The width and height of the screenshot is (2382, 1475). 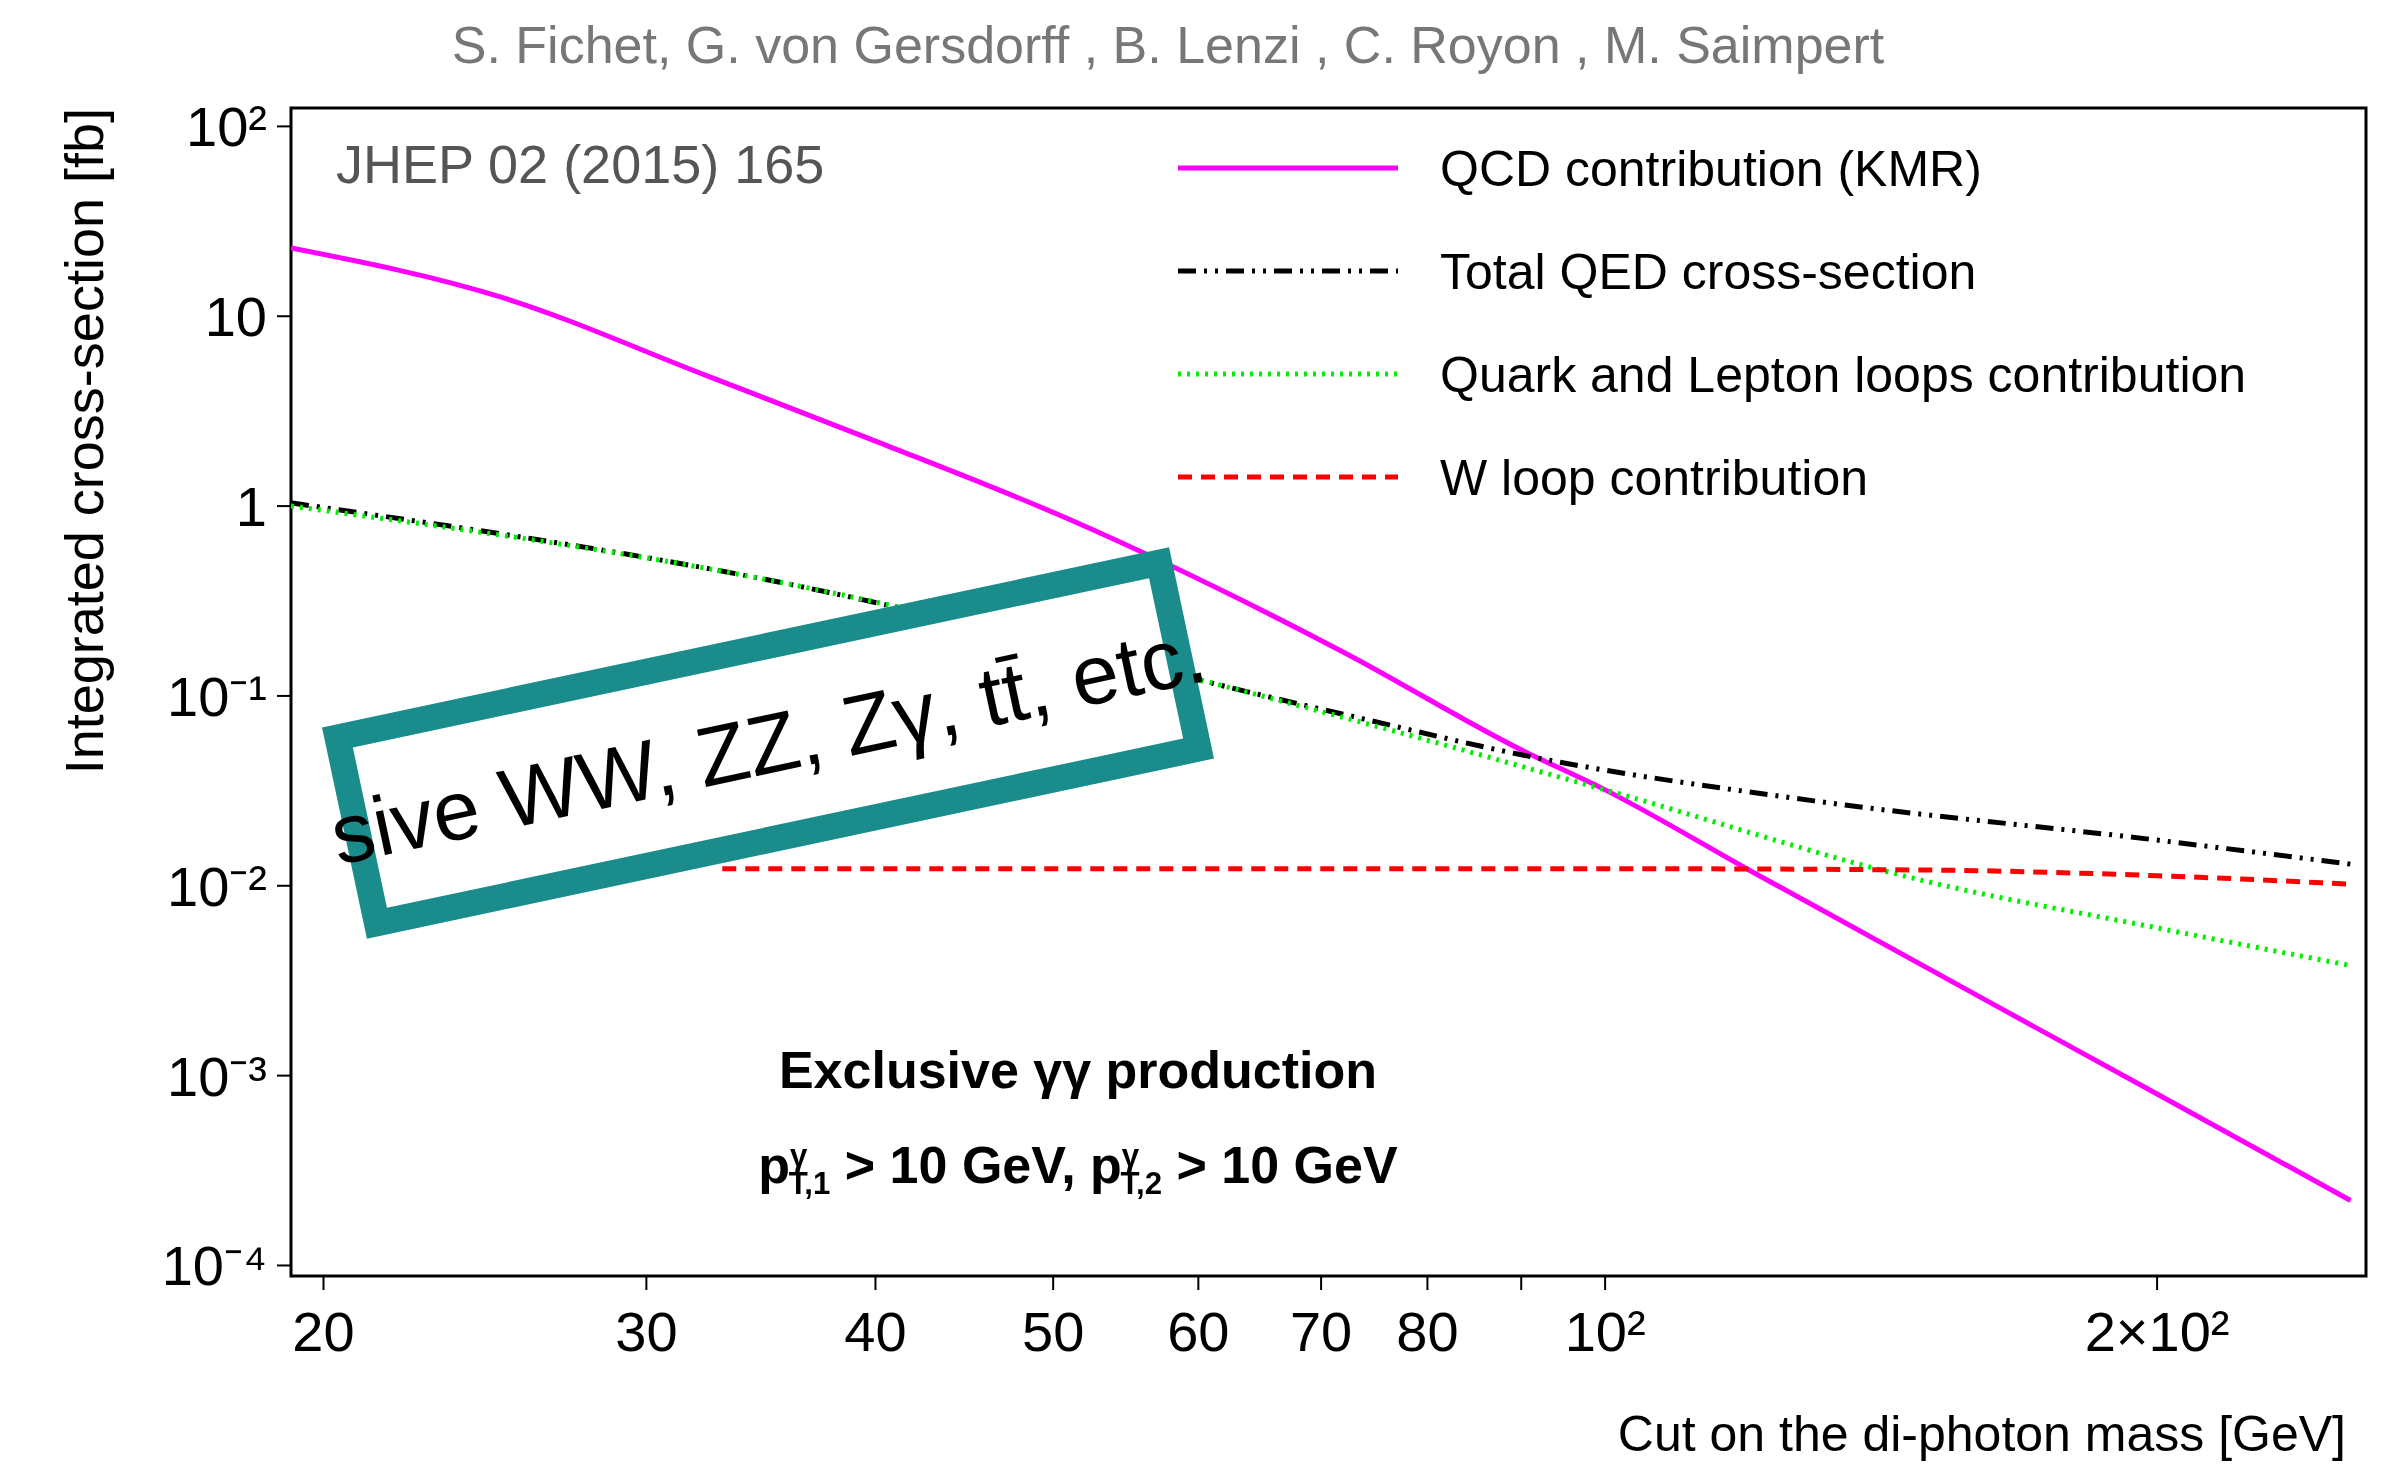 I want to click on y-tick-label: 10, so click(x=235, y=317).